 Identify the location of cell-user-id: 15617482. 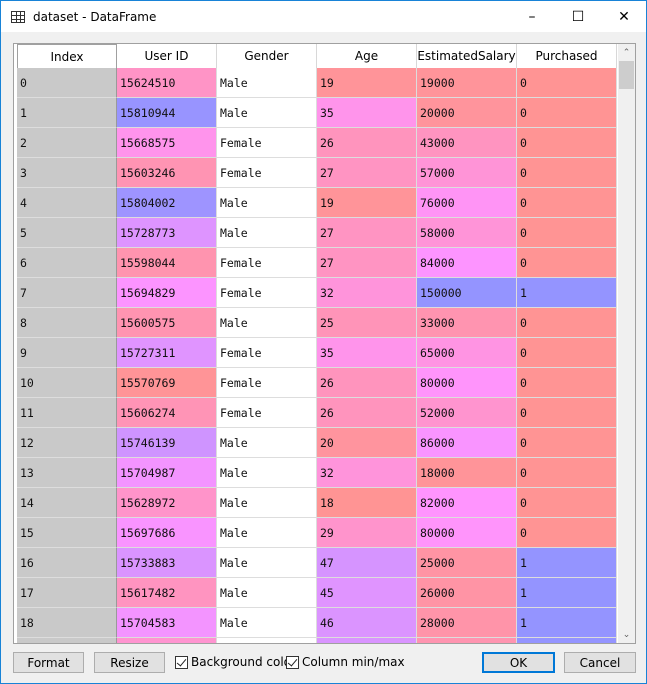
(167, 593).